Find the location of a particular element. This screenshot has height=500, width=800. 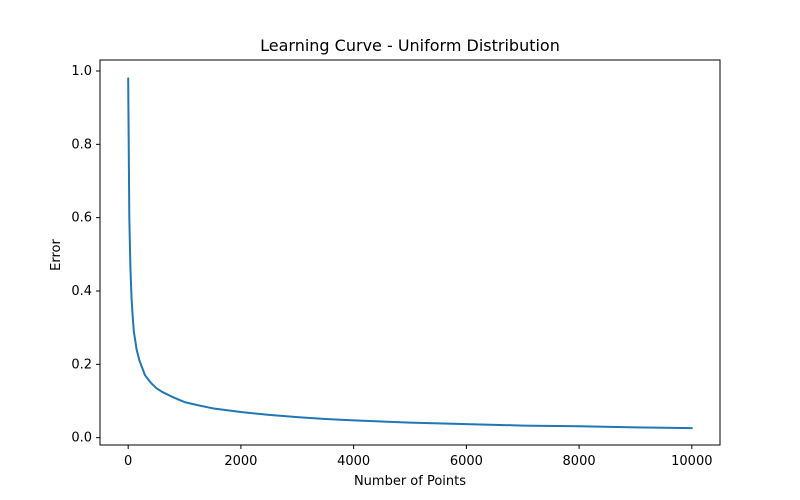

y-tick-label: 0.6 is located at coordinates (81, 218).